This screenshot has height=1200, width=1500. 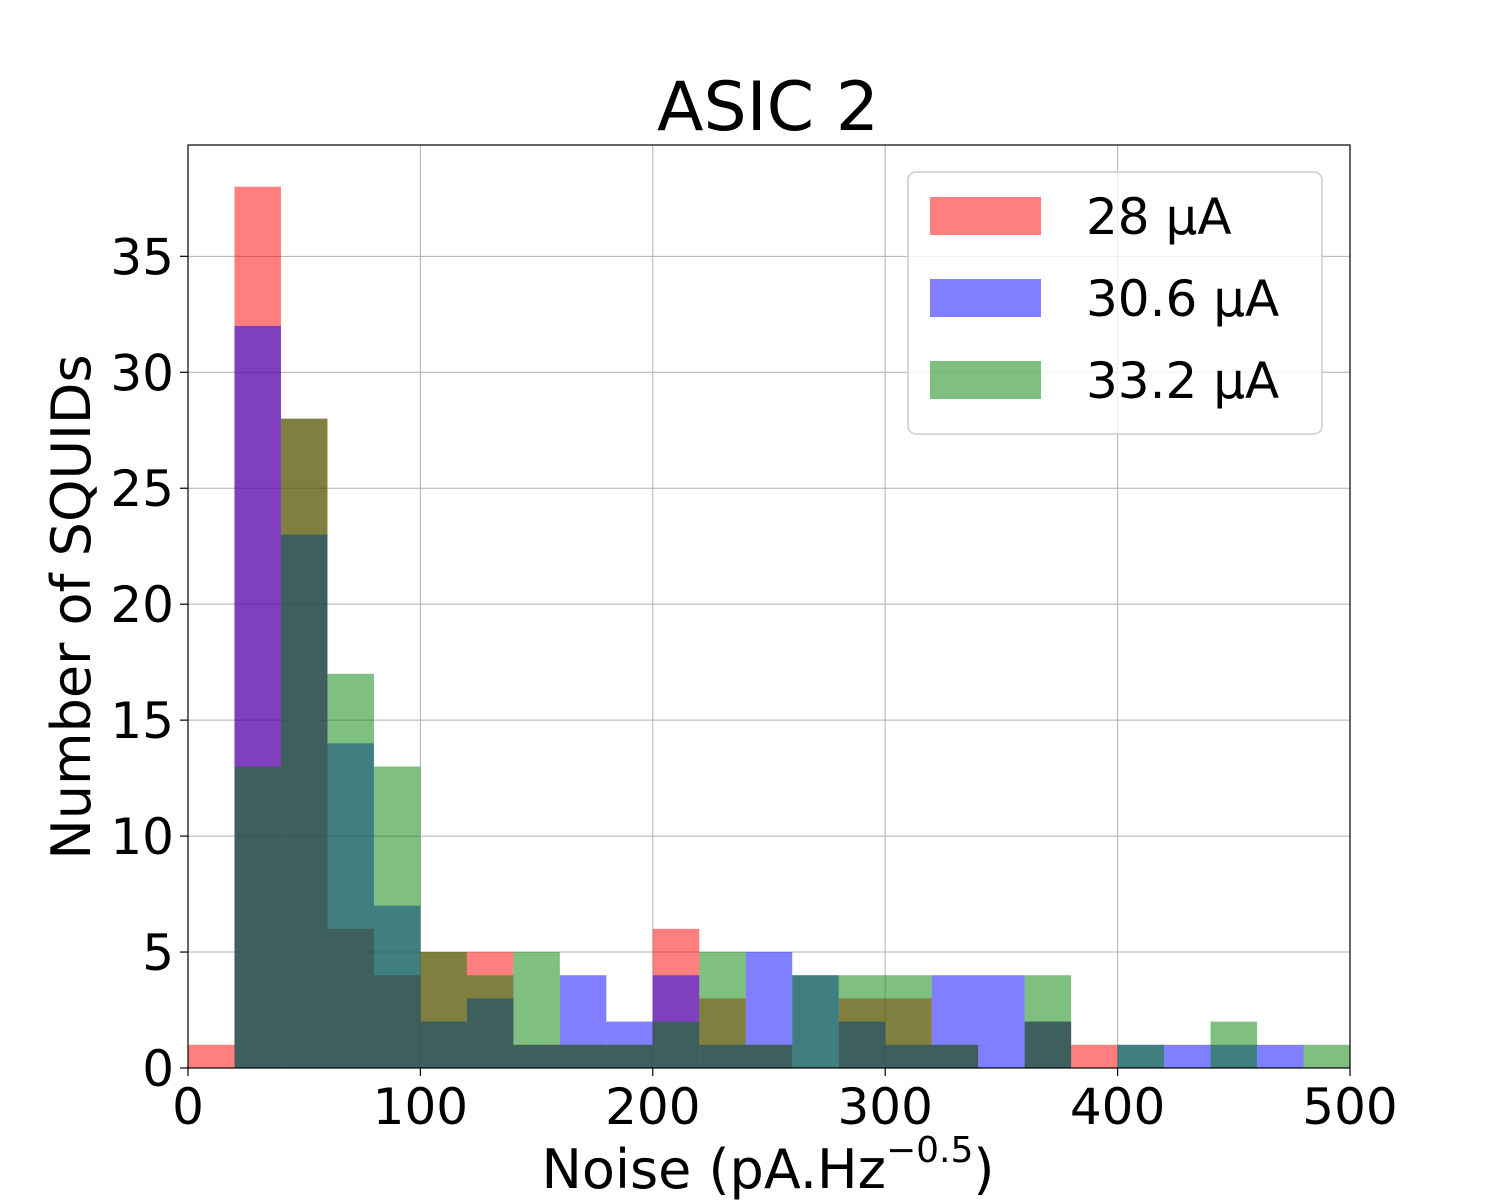 I want to click on chart-title: ASIC 2, so click(x=768, y=107).